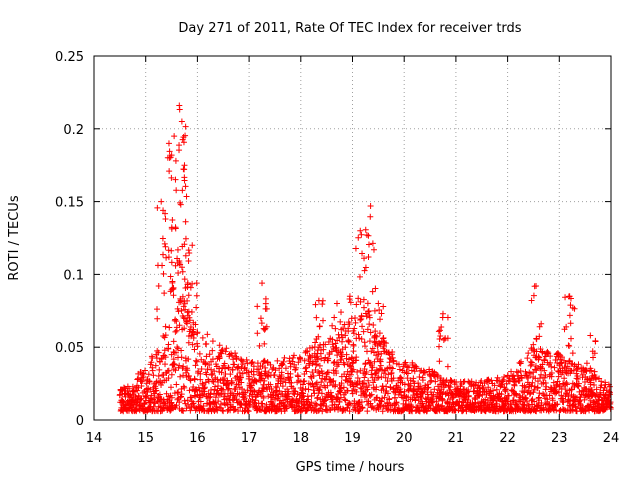  What do you see at coordinates (80, 421) in the screenshot?
I see `y-tick-label: 0` at bounding box center [80, 421].